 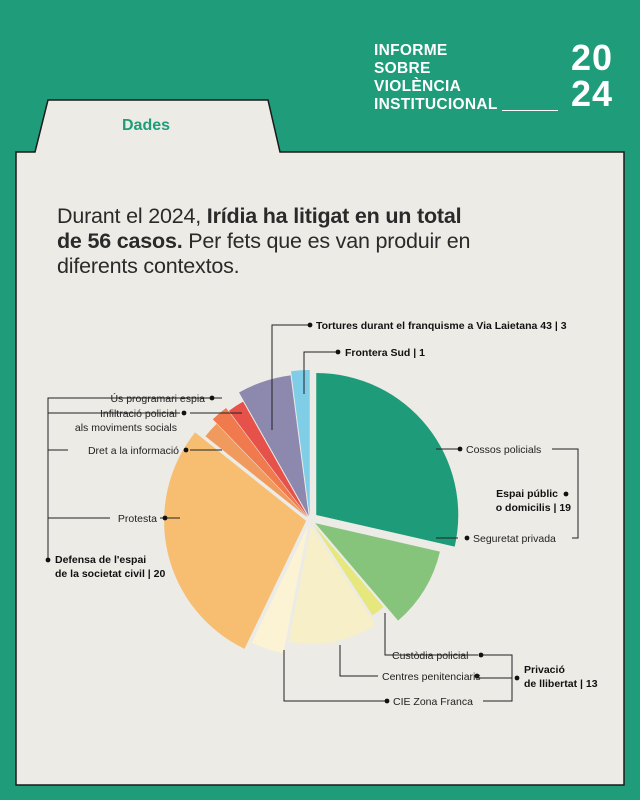 I want to click on label-protesta: Protesta, so click(x=137, y=519).